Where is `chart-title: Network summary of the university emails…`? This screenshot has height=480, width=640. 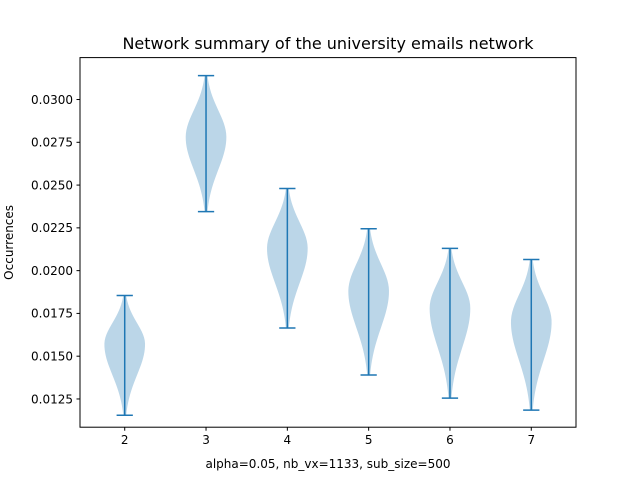
chart-title: Network summary of the university emails… is located at coordinates (328, 43).